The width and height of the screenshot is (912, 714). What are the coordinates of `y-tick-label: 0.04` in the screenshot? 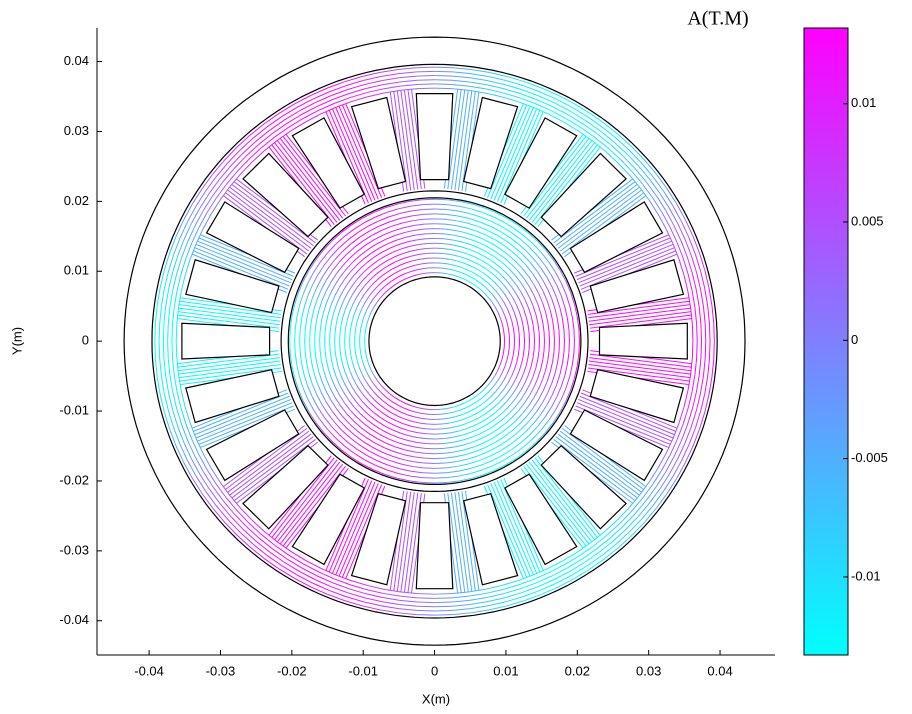 It's located at (76, 60).